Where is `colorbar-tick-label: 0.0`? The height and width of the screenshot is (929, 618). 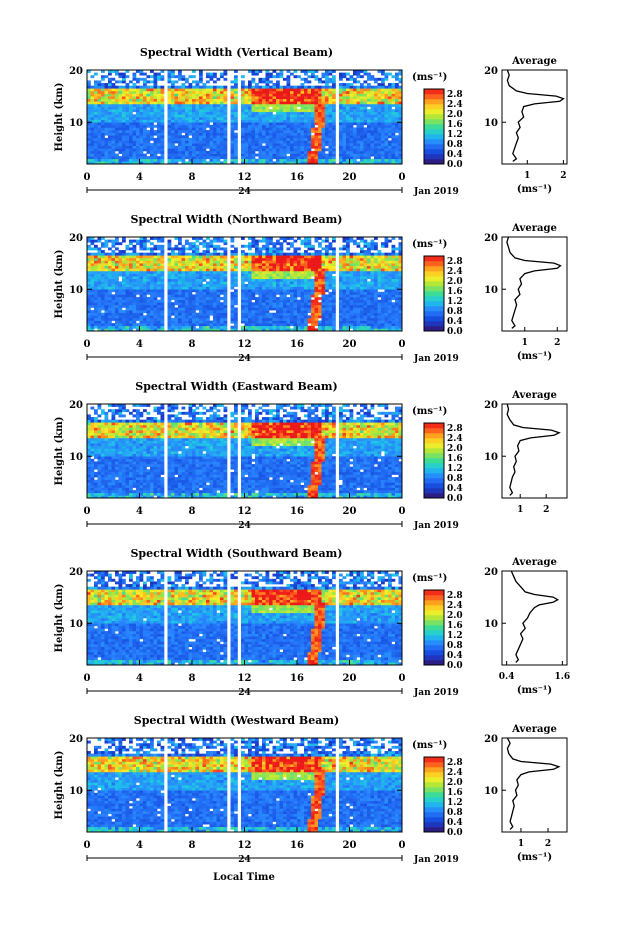
colorbar-tick-label: 0.0 is located at coordinates (455, 165).